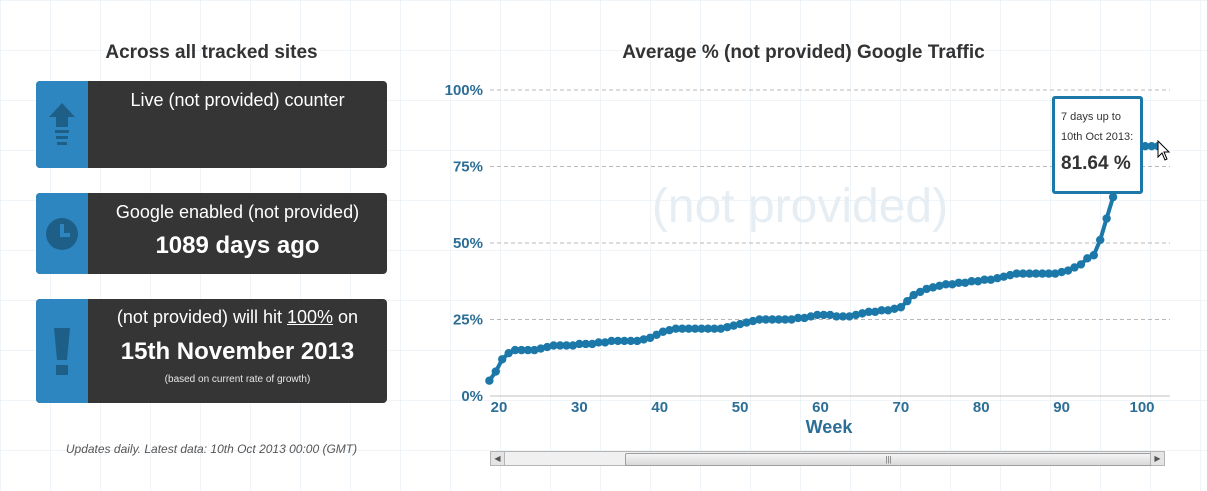 This screenshot has height=491, width=1207. Describe the element at coordinates (888, 459) in the screenshot. I see `scroll-thumb: |||` at that location.